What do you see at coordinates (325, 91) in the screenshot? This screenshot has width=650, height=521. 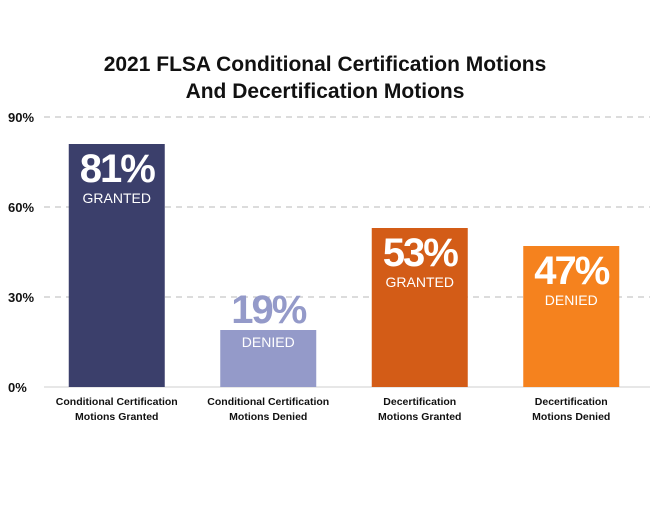 I see `chart-title-line-2: And Decertification Motions` at bounding box center [325, 91].